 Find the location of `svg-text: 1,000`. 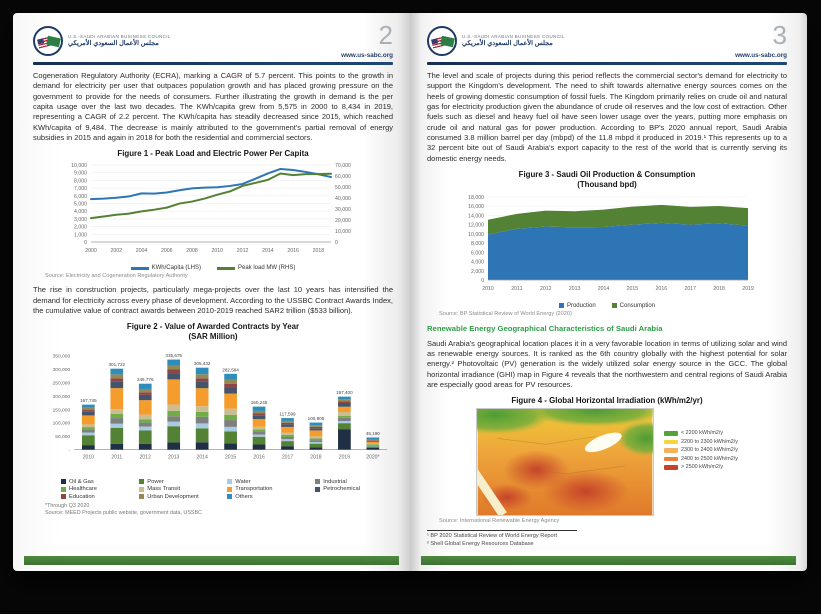

svg-text: 1,000 is located at coordinates (80, 236).